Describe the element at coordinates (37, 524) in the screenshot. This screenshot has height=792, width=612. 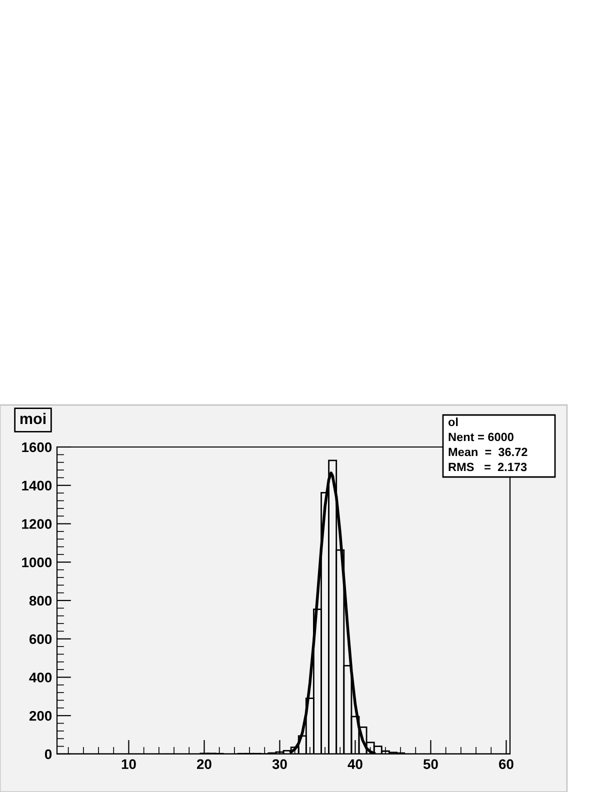
I see `y-tick-label: 1200` at that location.